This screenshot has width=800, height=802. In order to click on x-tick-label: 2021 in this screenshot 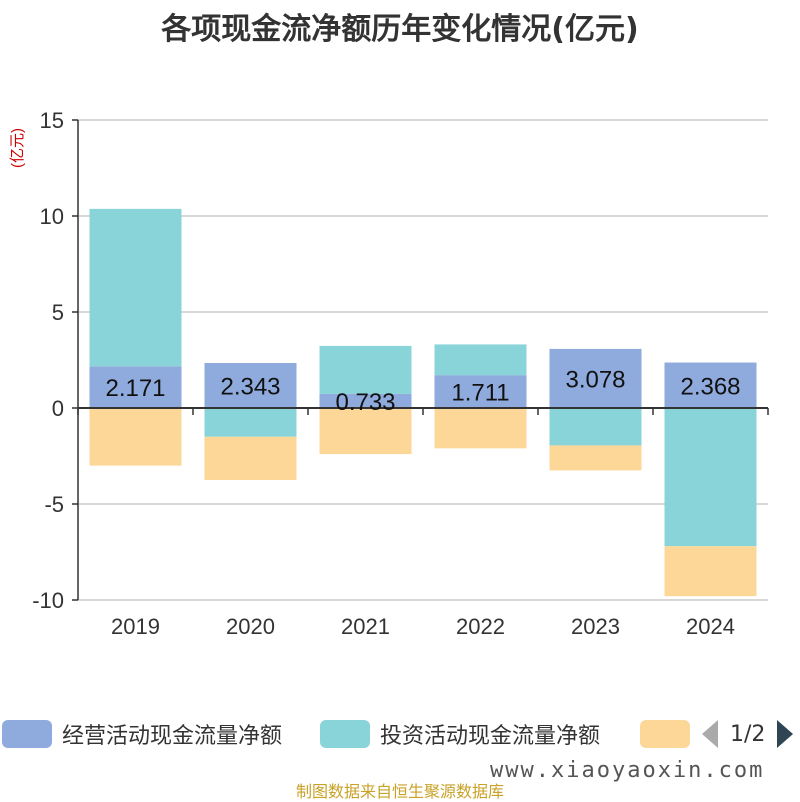, I will do `click(365, 626)`.